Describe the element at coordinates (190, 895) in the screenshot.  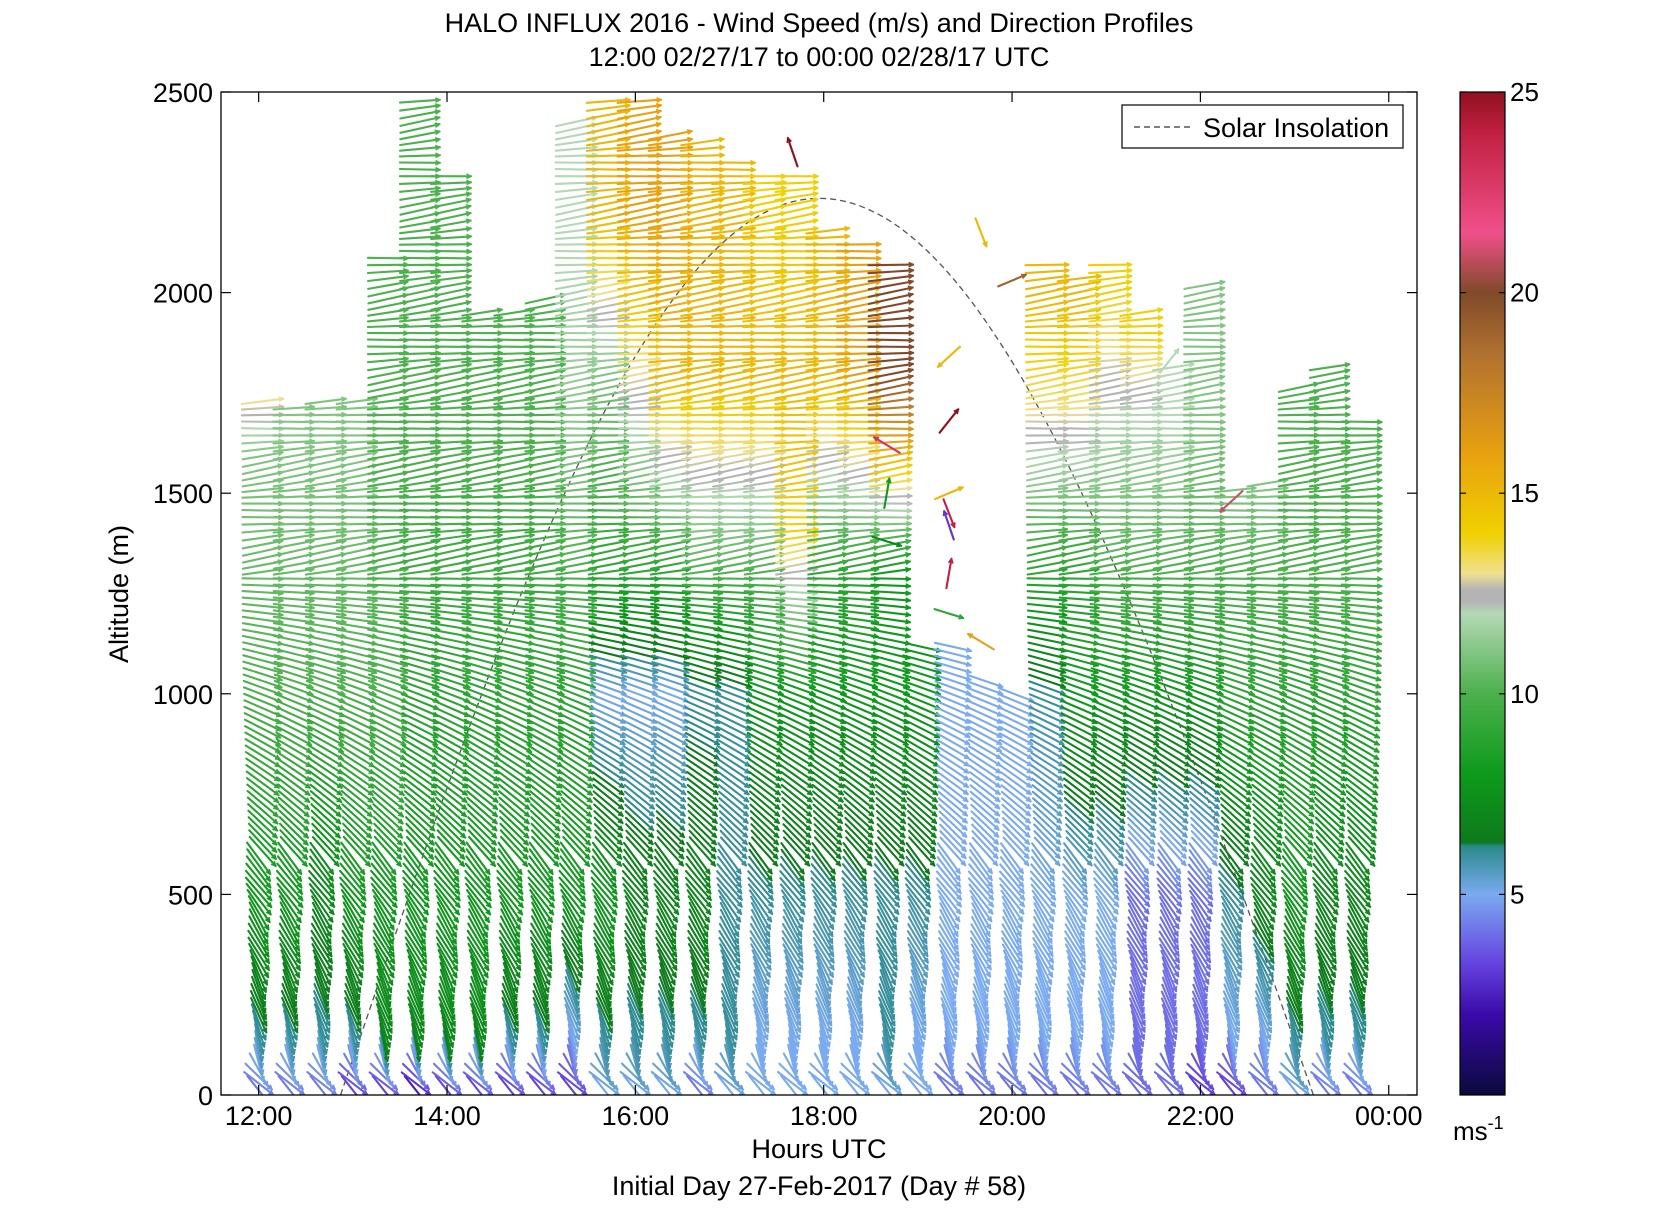
I see `y-tick-label: 500` at that location.